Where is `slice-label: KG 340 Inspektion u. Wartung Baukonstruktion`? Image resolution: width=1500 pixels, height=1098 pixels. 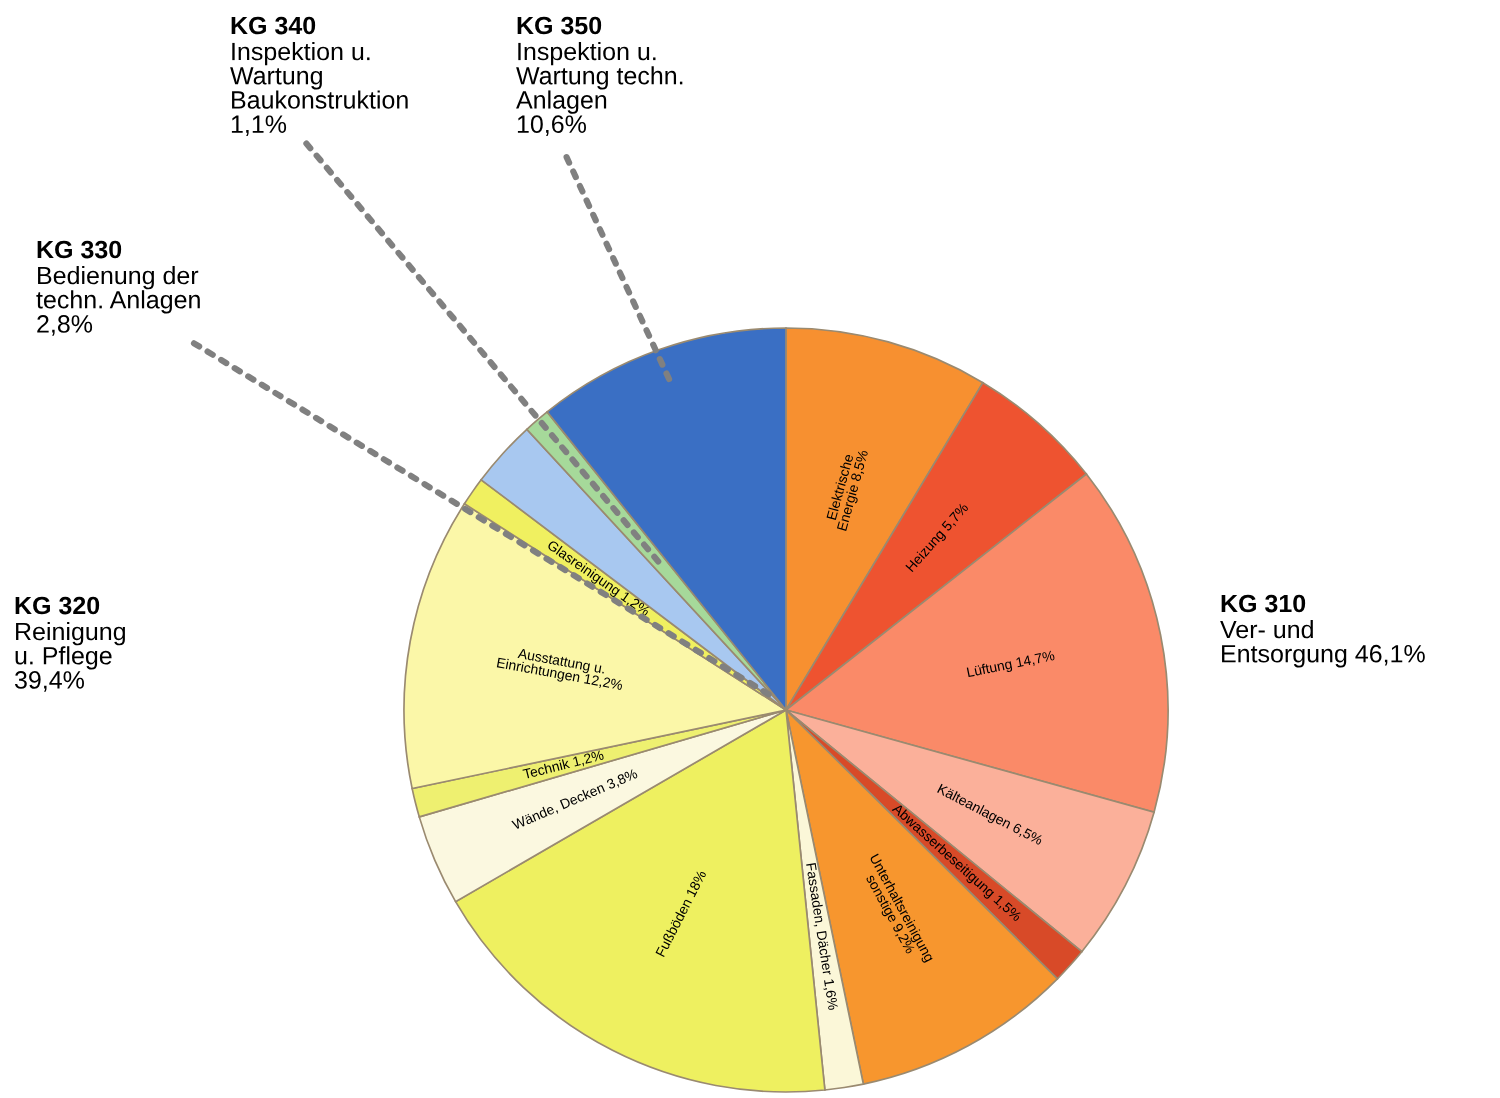 slice-label: KG 340 Inspektion u. Wartung Baukonstruktion is located at coordinates (319, 62).